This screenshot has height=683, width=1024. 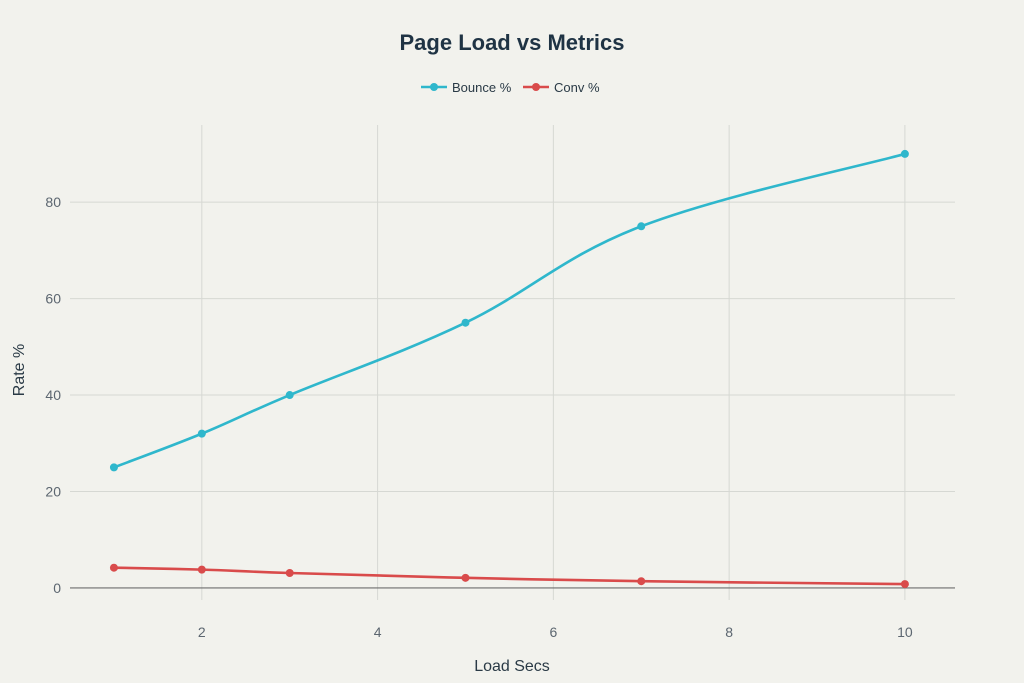 I want to click on x-tick-label: 2, so click(x=202, y=632).